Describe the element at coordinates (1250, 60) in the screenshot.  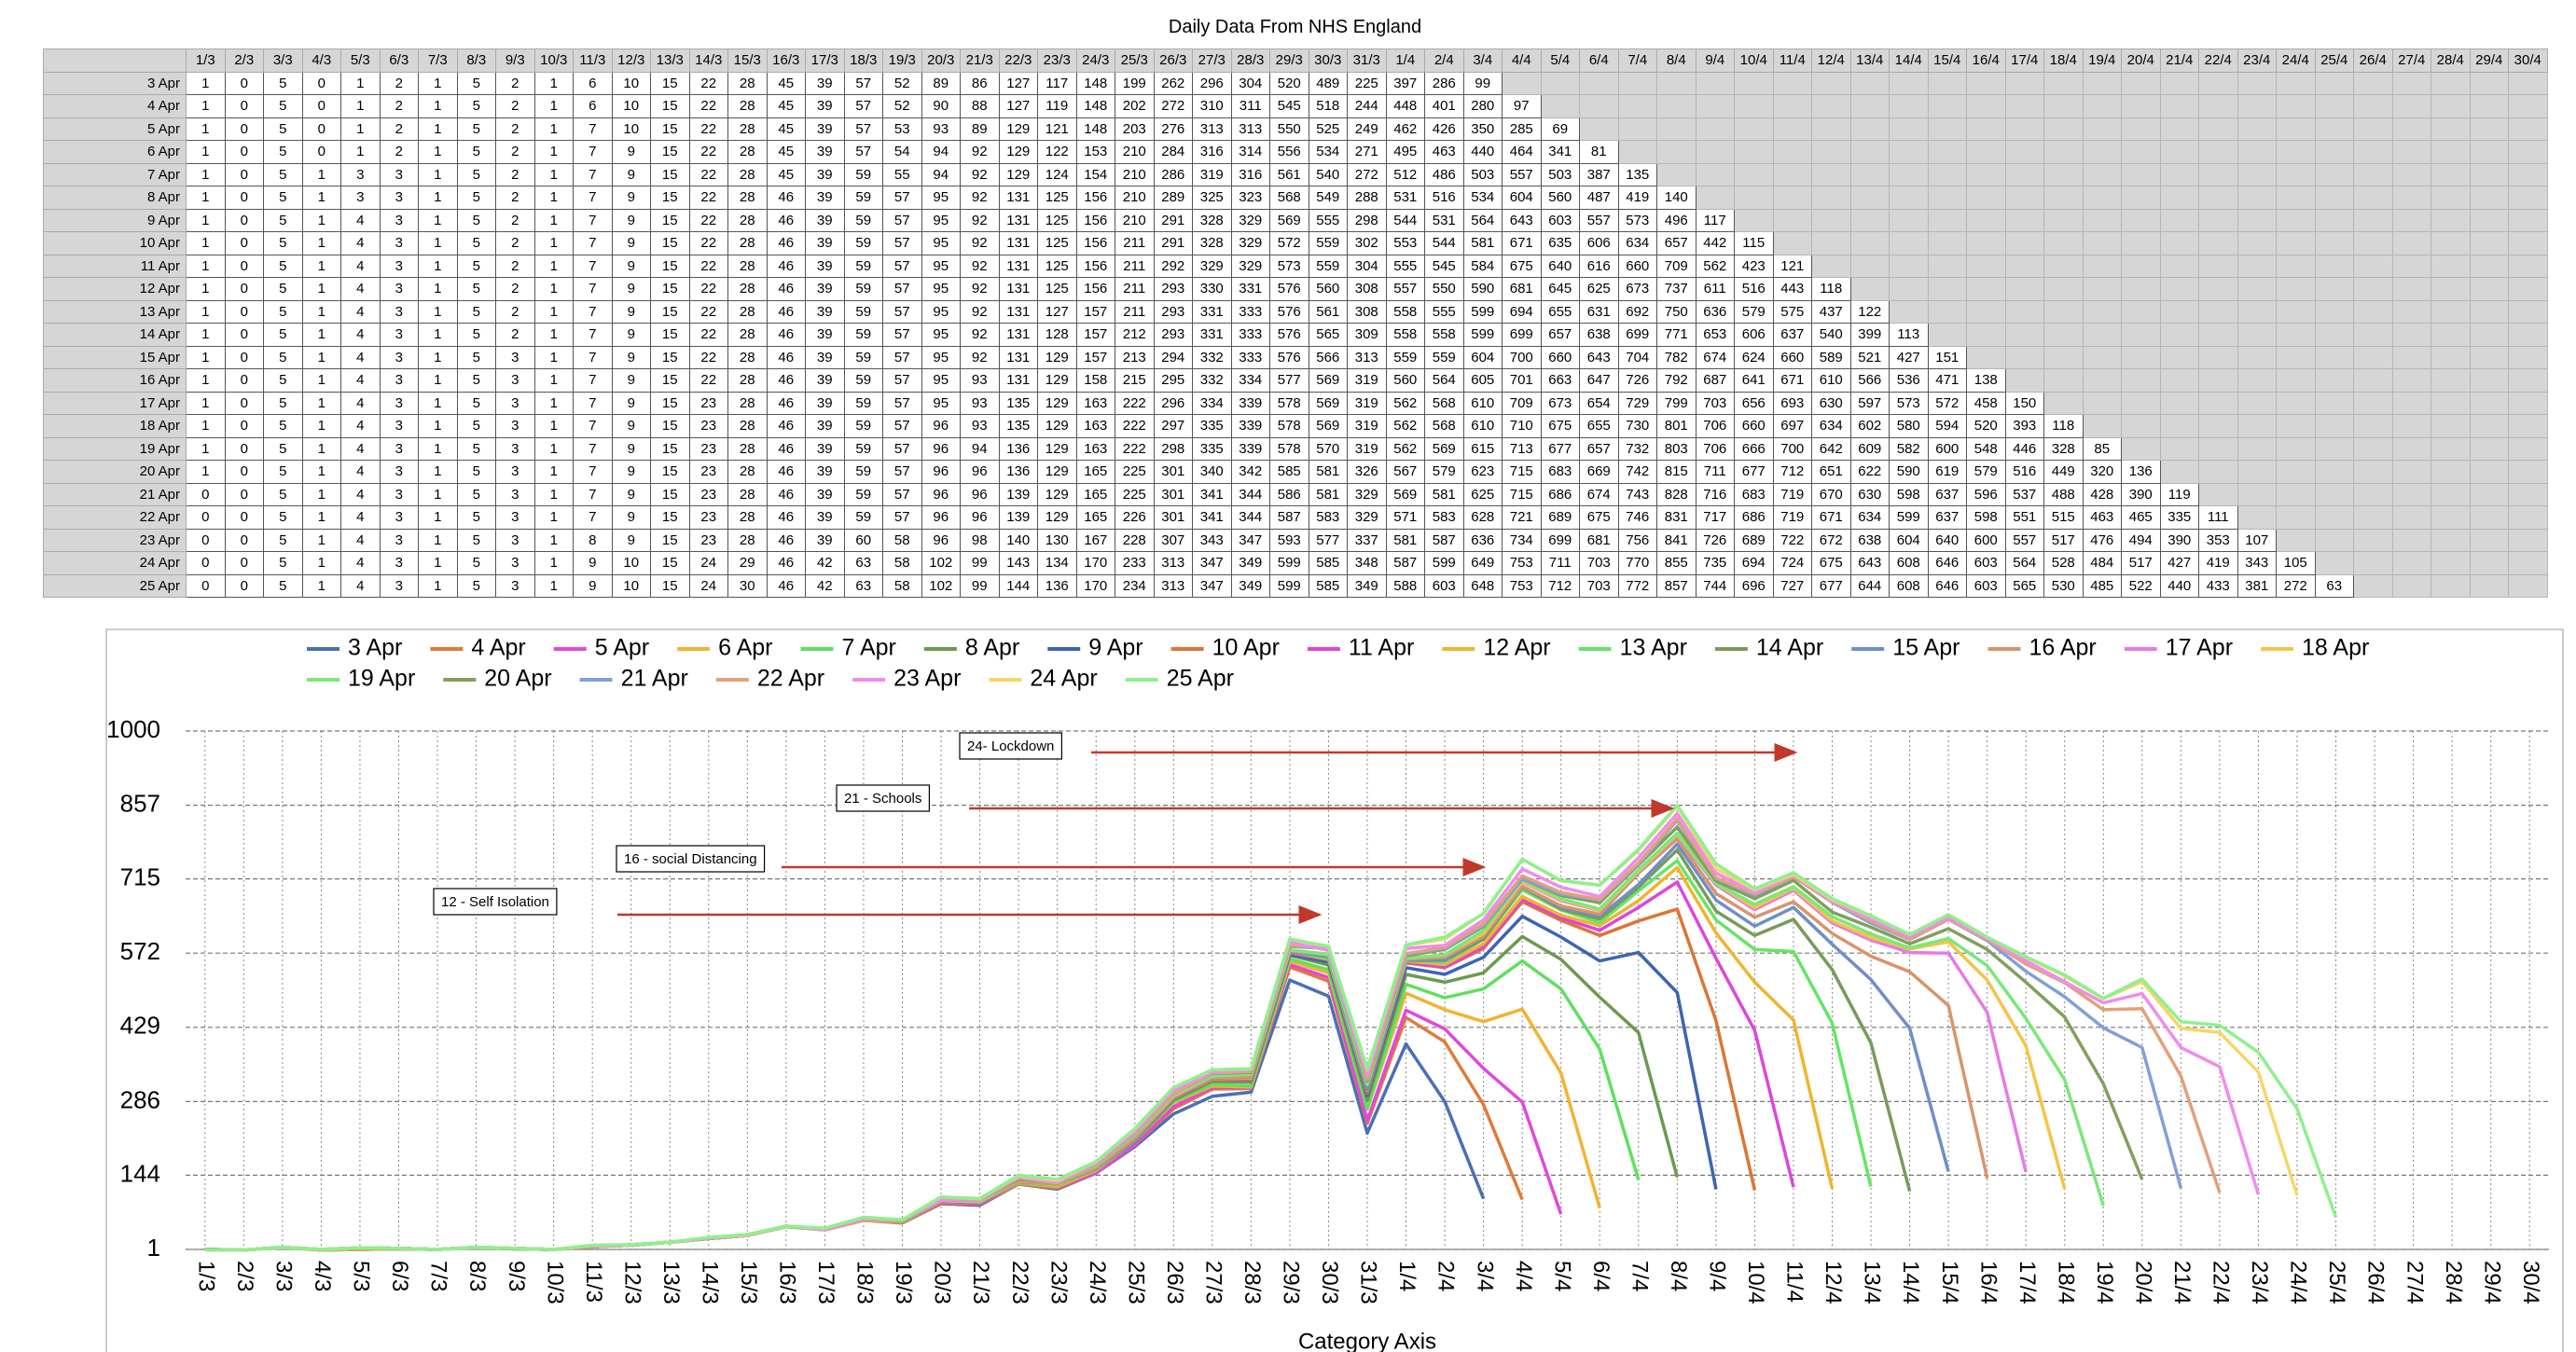
I see `column-header: 28/3` at that location.